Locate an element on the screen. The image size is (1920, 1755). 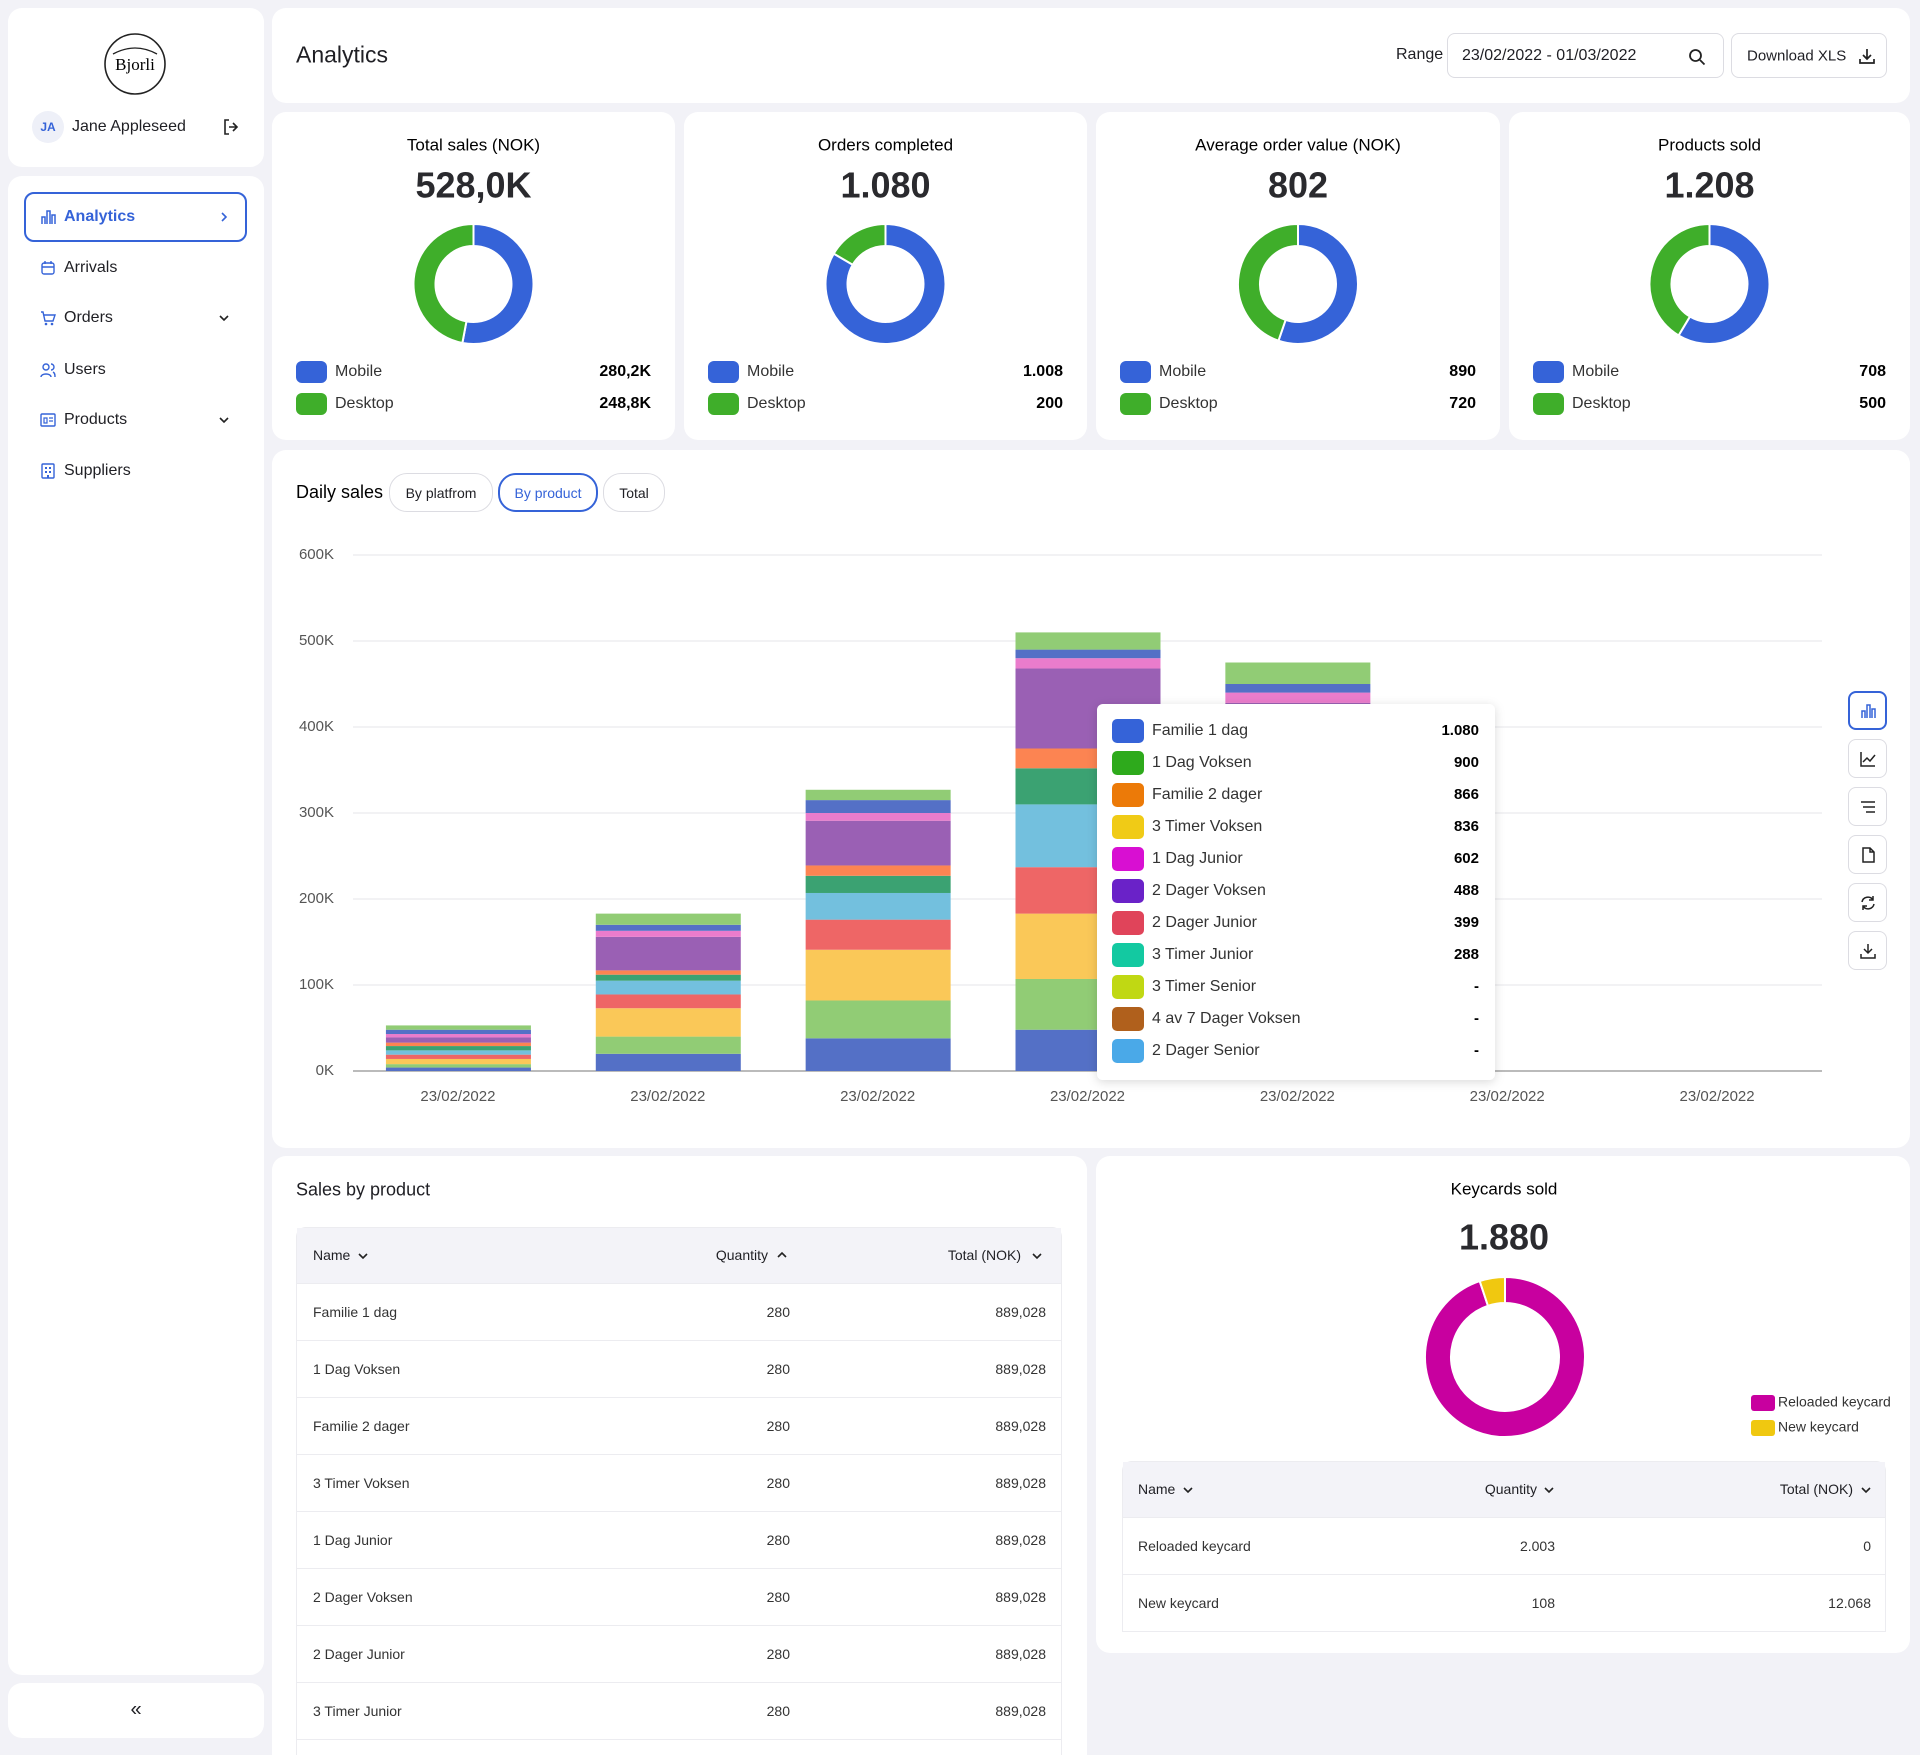
nav-item: Analytics is located at coordinates (100, 216).